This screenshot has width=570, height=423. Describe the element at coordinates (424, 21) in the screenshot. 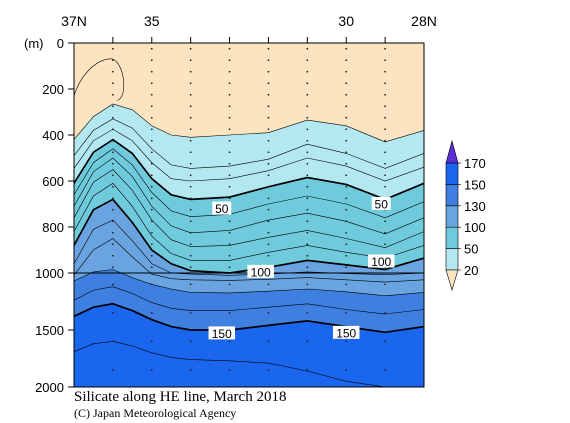

I see `x-label-end: 28N` at that location.